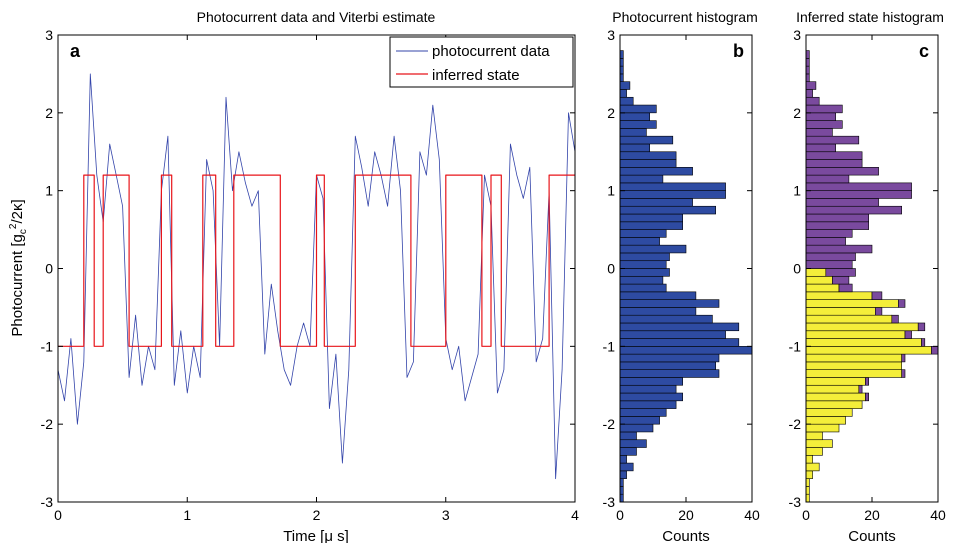  What do you see at coordinates (872, 515) in the screenshot?
I see `panel-c-xtick-label: 20` at bounding box center [872, 515].